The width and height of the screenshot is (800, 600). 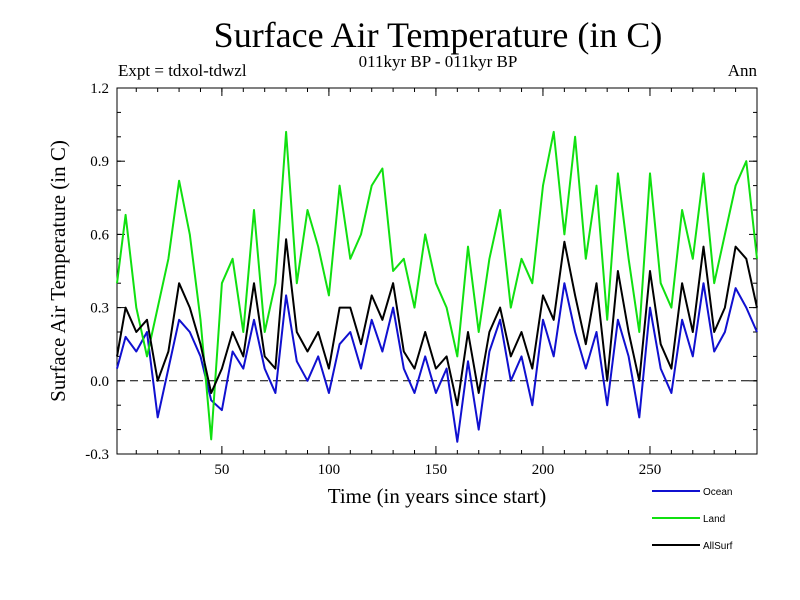 I want to click on y-tick-label: 0.9, so click(x=99, y=162).